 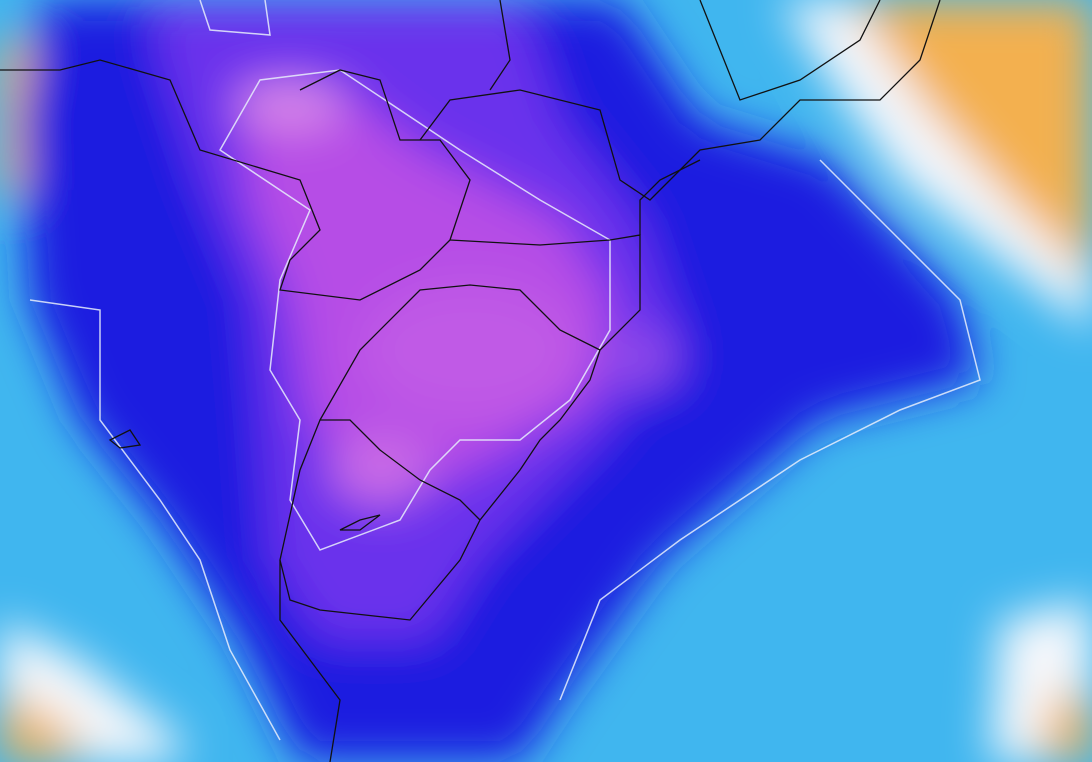 What do you see at coordinates (125, 439) in the screenshot?
I see `island` at bounding box center [125, 439].